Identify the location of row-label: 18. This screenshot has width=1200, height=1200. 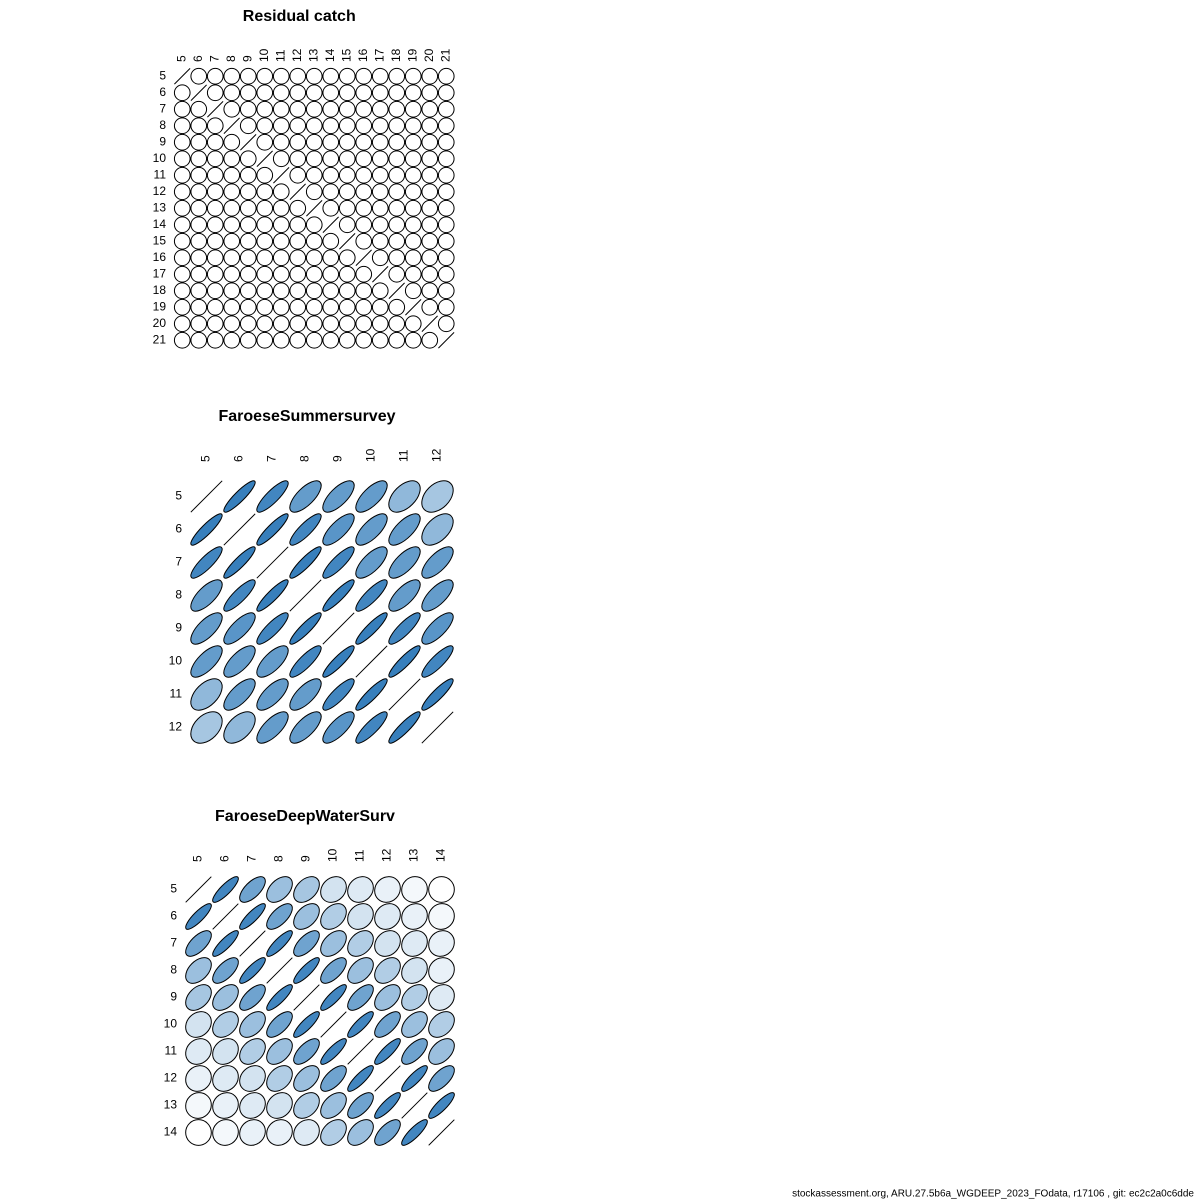
(160, 290).